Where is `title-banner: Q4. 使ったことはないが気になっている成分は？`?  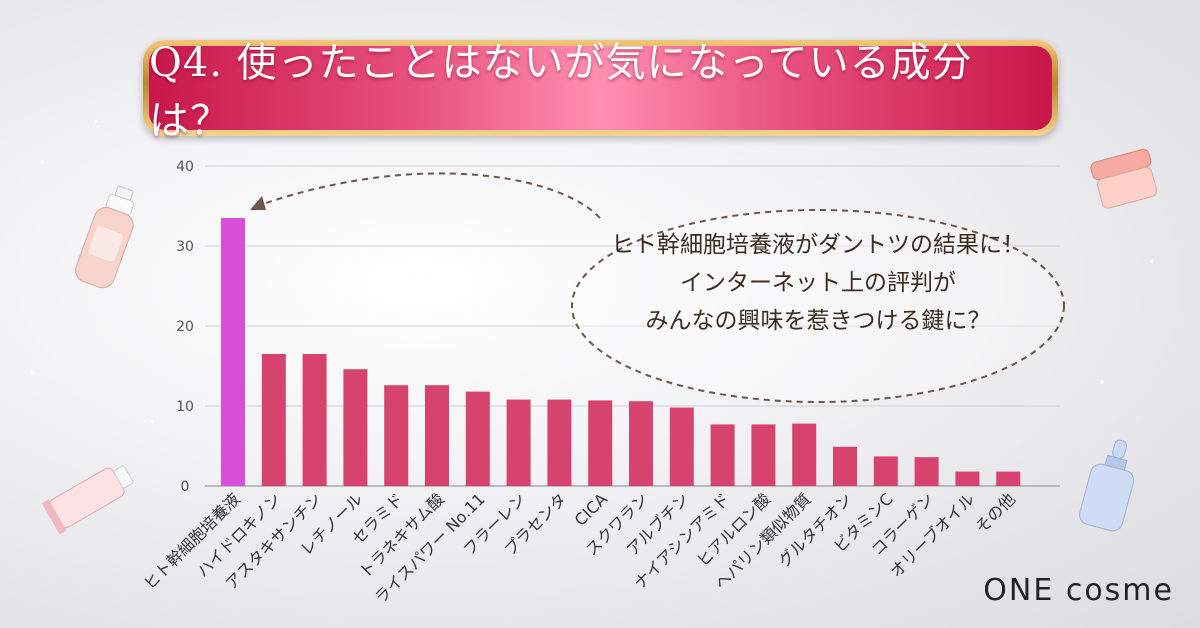
title-banner: Q4. 使ったことはないが気になっている成分は？ is located at coordinates (600, 92).